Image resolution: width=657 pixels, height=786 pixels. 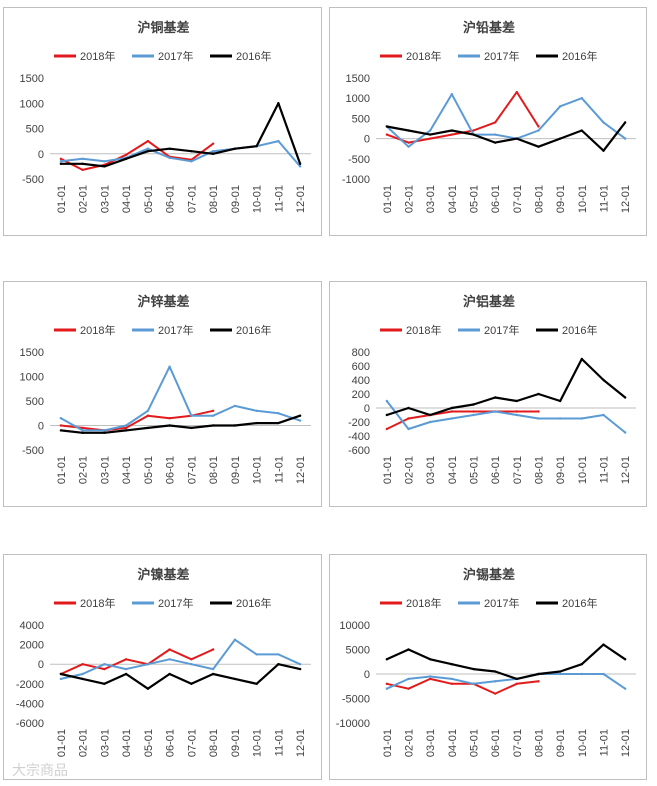 I want to click on y-tick-label: 10000, so click(x=354, y=626).